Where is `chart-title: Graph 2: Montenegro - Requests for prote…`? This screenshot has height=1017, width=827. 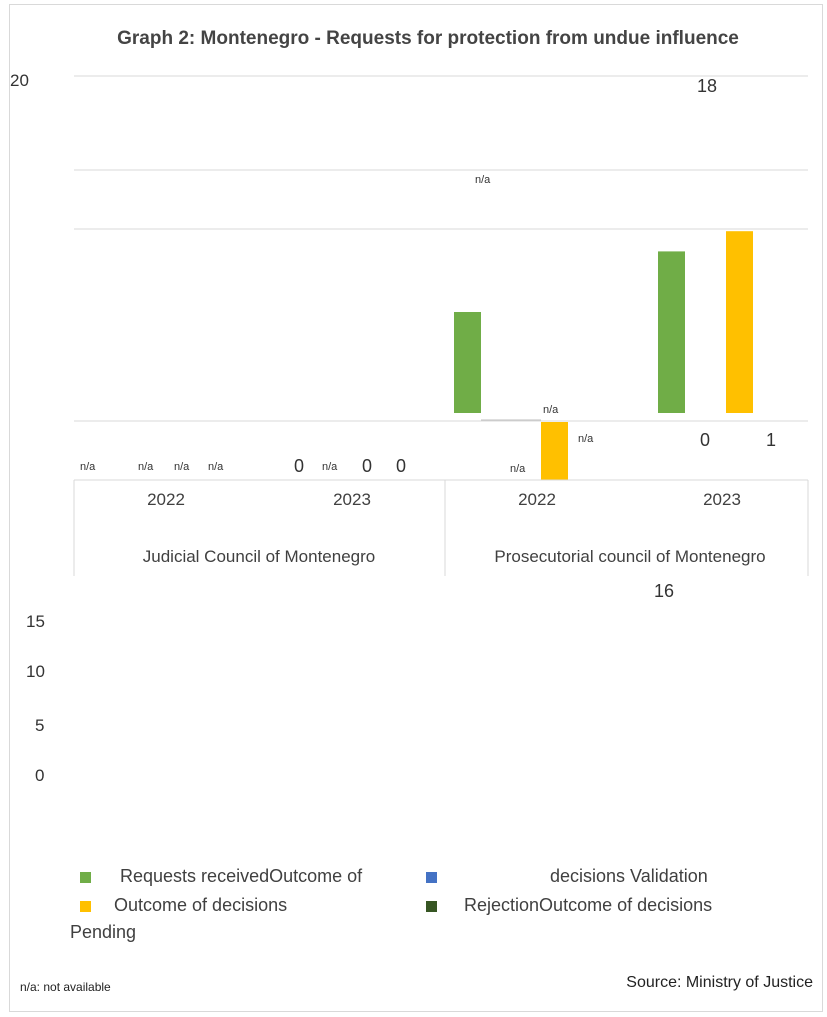 chart-title: Graph 2: Montenegro - Requests for prote… is located at coordinates (428, 38).